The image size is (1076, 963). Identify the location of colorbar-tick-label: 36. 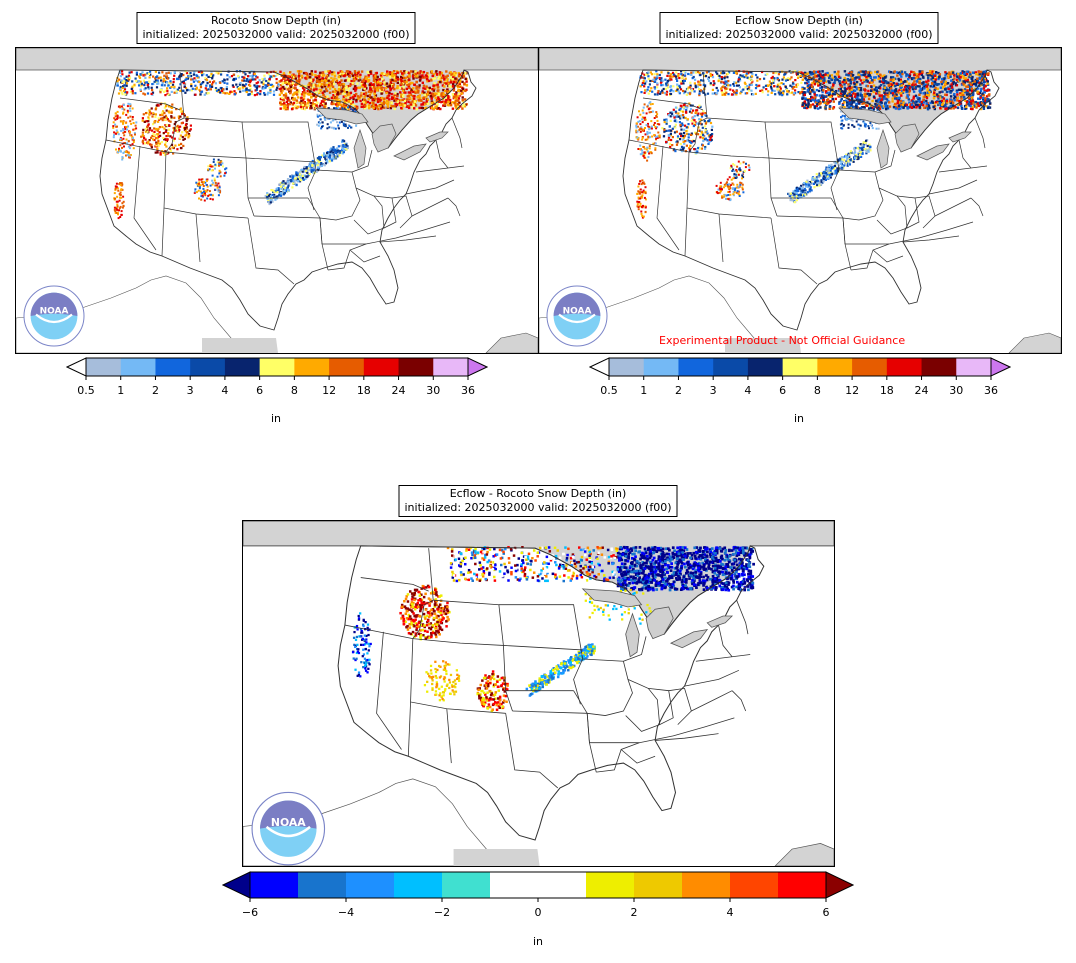
(991, 390).